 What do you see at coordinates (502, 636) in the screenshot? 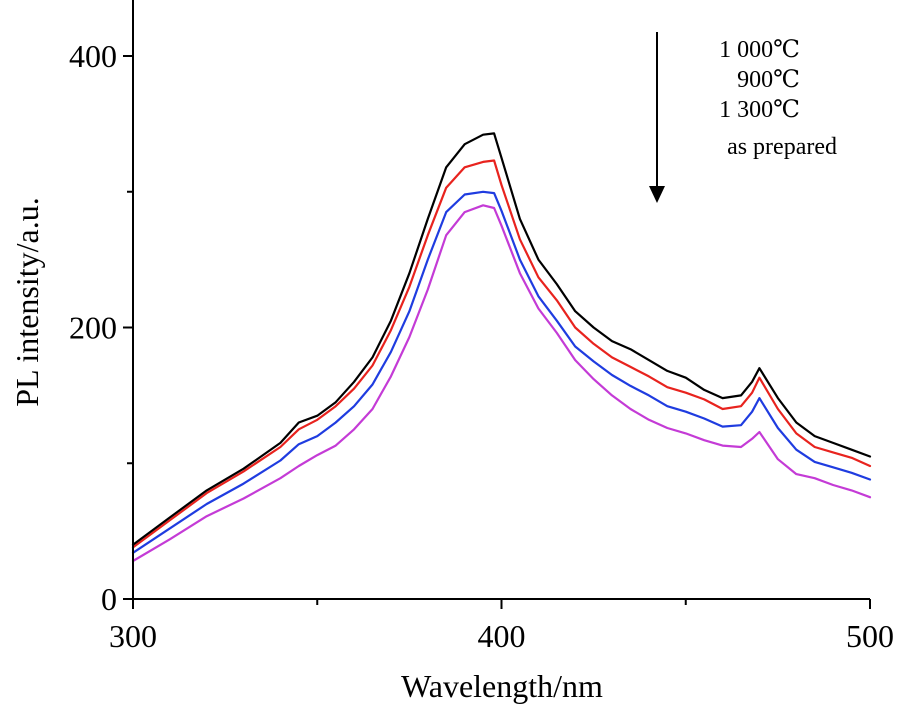
I see `x-tick-label: 400` at bounding box center [502, 636].